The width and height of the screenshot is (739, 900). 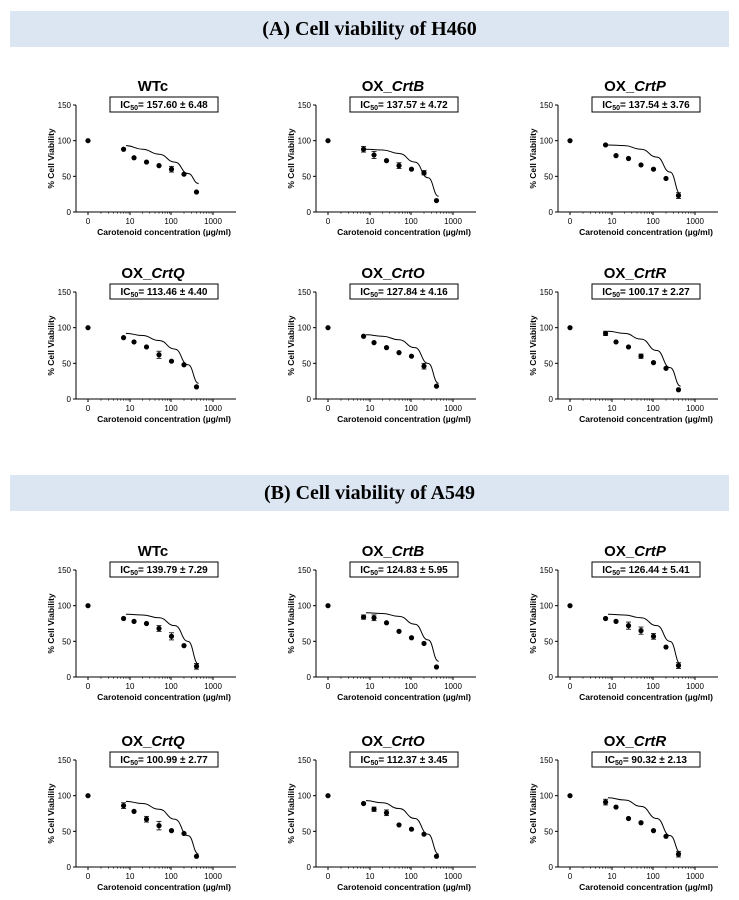 I want to click on ic50-value: = 126.44 ± 5.41, so click(x=655, y=570).